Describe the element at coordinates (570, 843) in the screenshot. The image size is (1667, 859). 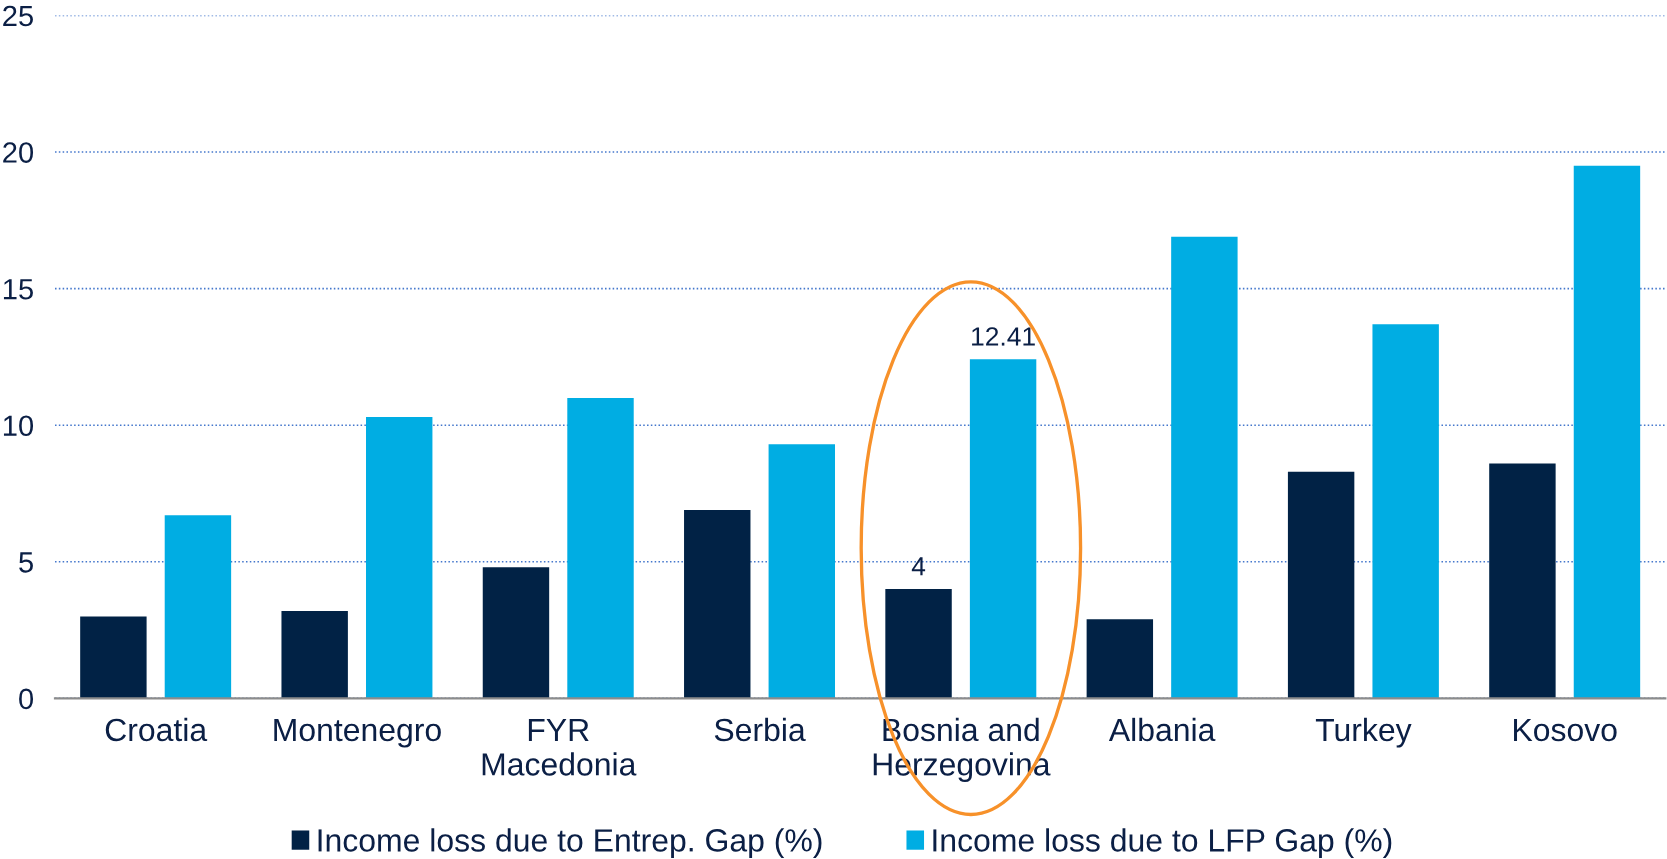
I see `legend-label: Income loss due to Entrep. Gap (%)` at that location.